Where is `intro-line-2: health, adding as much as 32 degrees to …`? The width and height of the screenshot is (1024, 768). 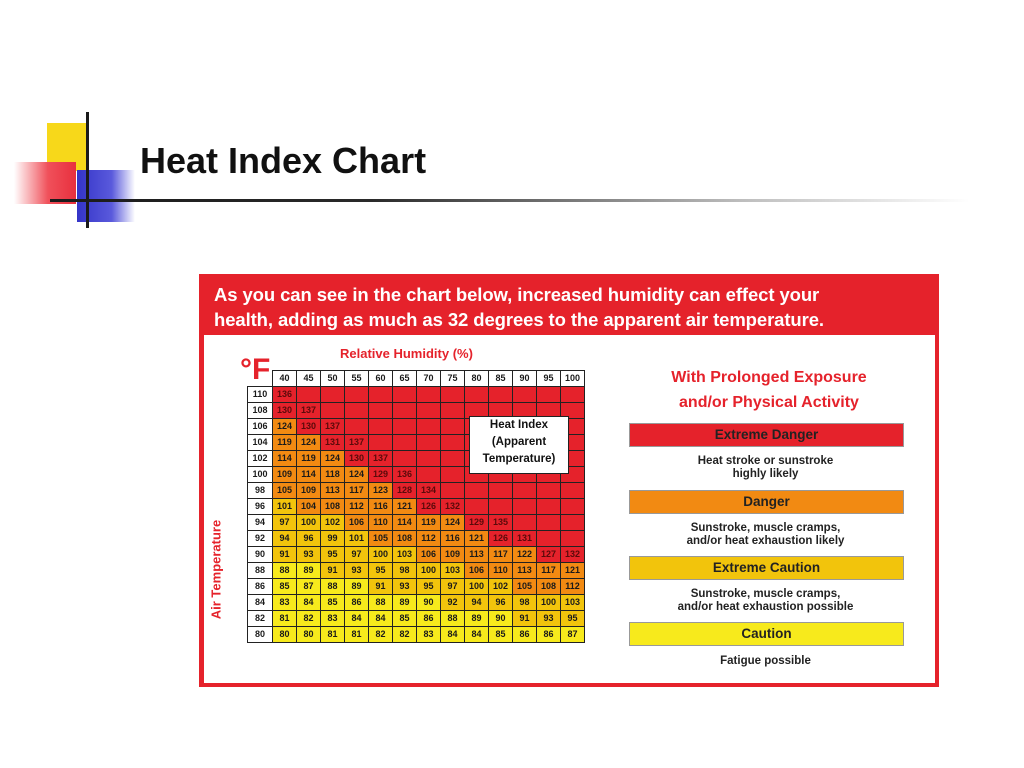
intro-line-2: health, adding as much as 32 degrees to … is located at coordinates (519, 319).